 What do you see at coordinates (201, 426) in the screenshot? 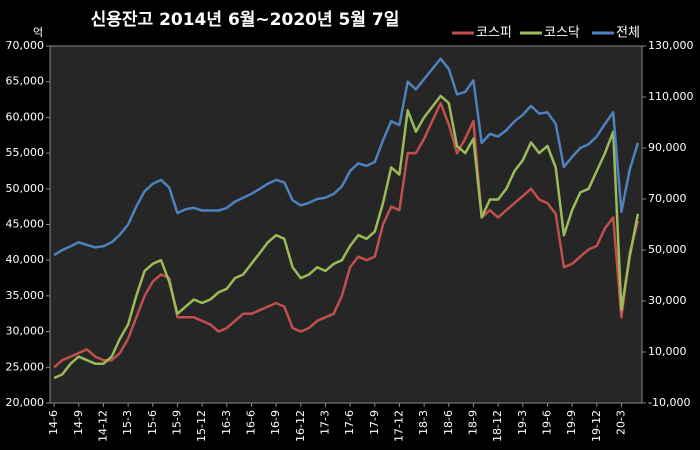
I see `x-tick-label: 15-12` at bounding box center [201, 426].